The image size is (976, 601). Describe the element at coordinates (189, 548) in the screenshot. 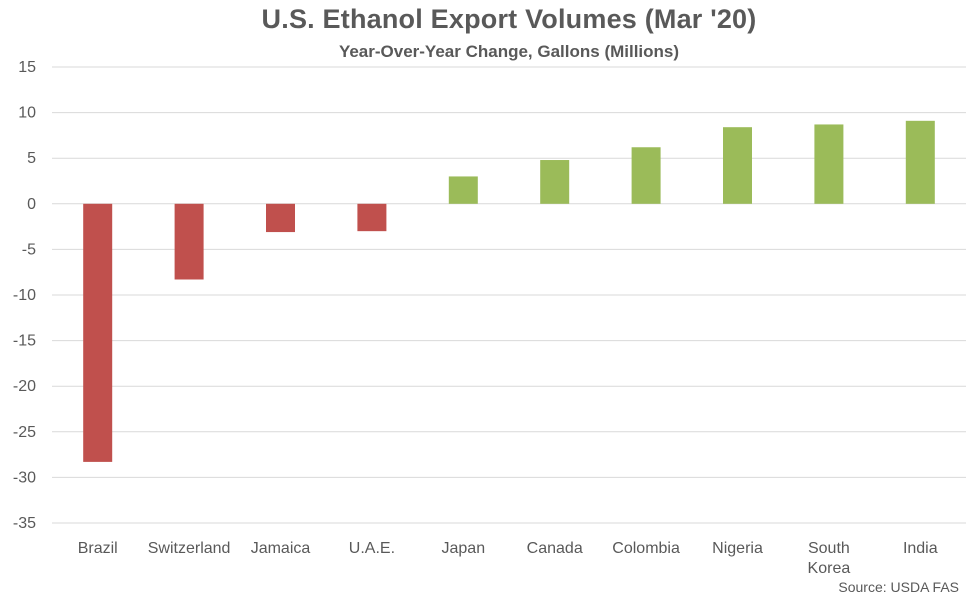

I see `x-category-label: Switzerland` at that location.